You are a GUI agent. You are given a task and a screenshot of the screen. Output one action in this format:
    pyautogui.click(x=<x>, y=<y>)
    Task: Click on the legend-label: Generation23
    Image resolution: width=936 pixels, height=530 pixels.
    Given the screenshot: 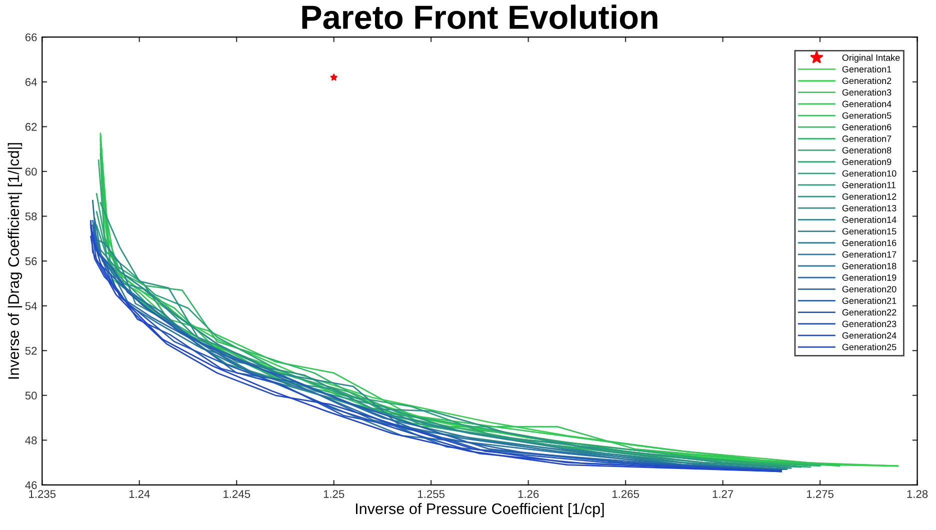 What is the action you would take?
    pyautogui.click(x=869, y=324)
    